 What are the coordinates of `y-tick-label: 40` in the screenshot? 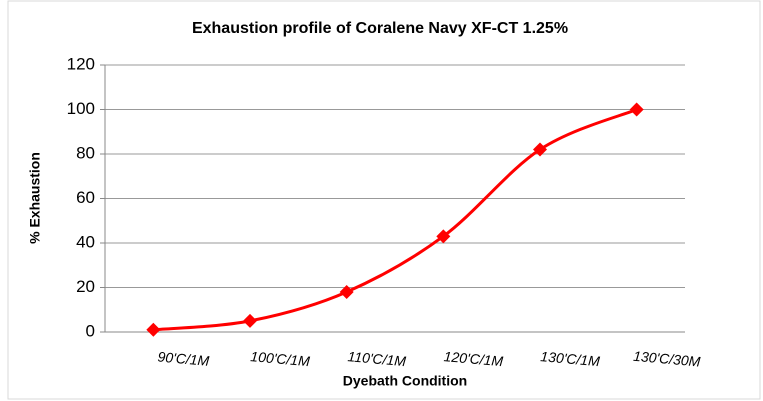 It's located at (85, 241).